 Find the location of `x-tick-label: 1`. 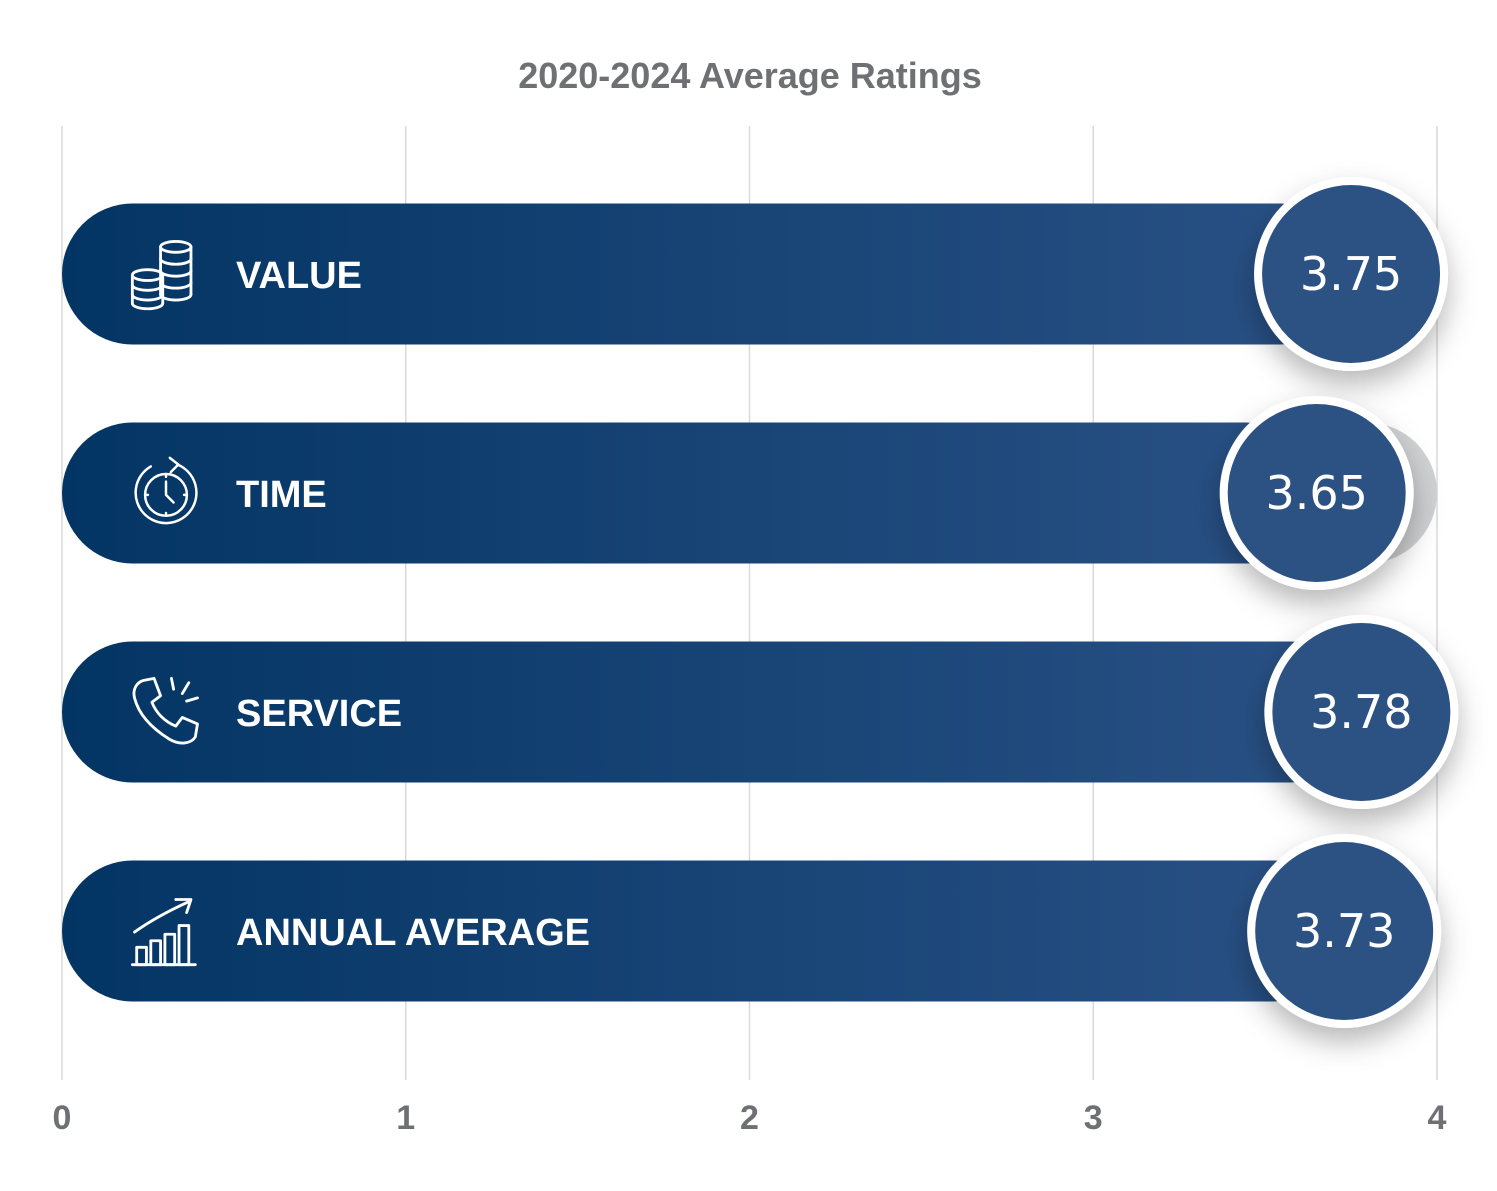

x-tick-label: 1 is located at coordinates (405, 1118).